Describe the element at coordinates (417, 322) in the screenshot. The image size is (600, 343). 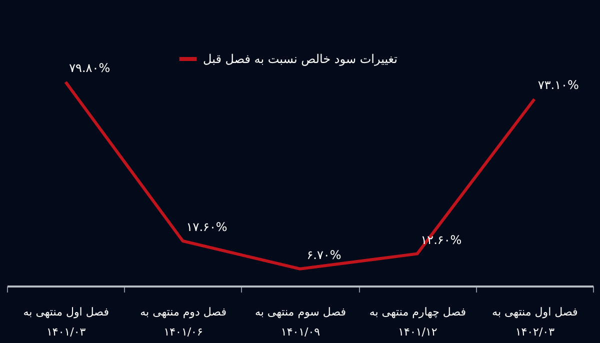
I see `x-tick-label: فصل چهارم منتهی به ۱۴۰۱/۱۲` at that location.